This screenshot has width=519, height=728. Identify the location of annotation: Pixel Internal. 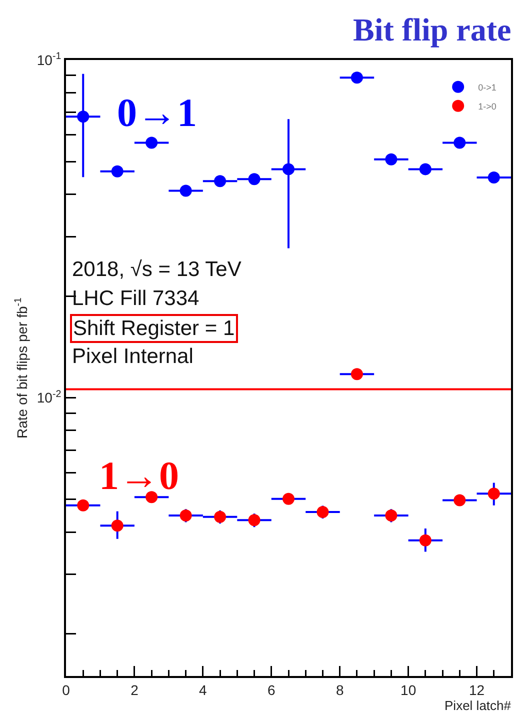
(133, 356).